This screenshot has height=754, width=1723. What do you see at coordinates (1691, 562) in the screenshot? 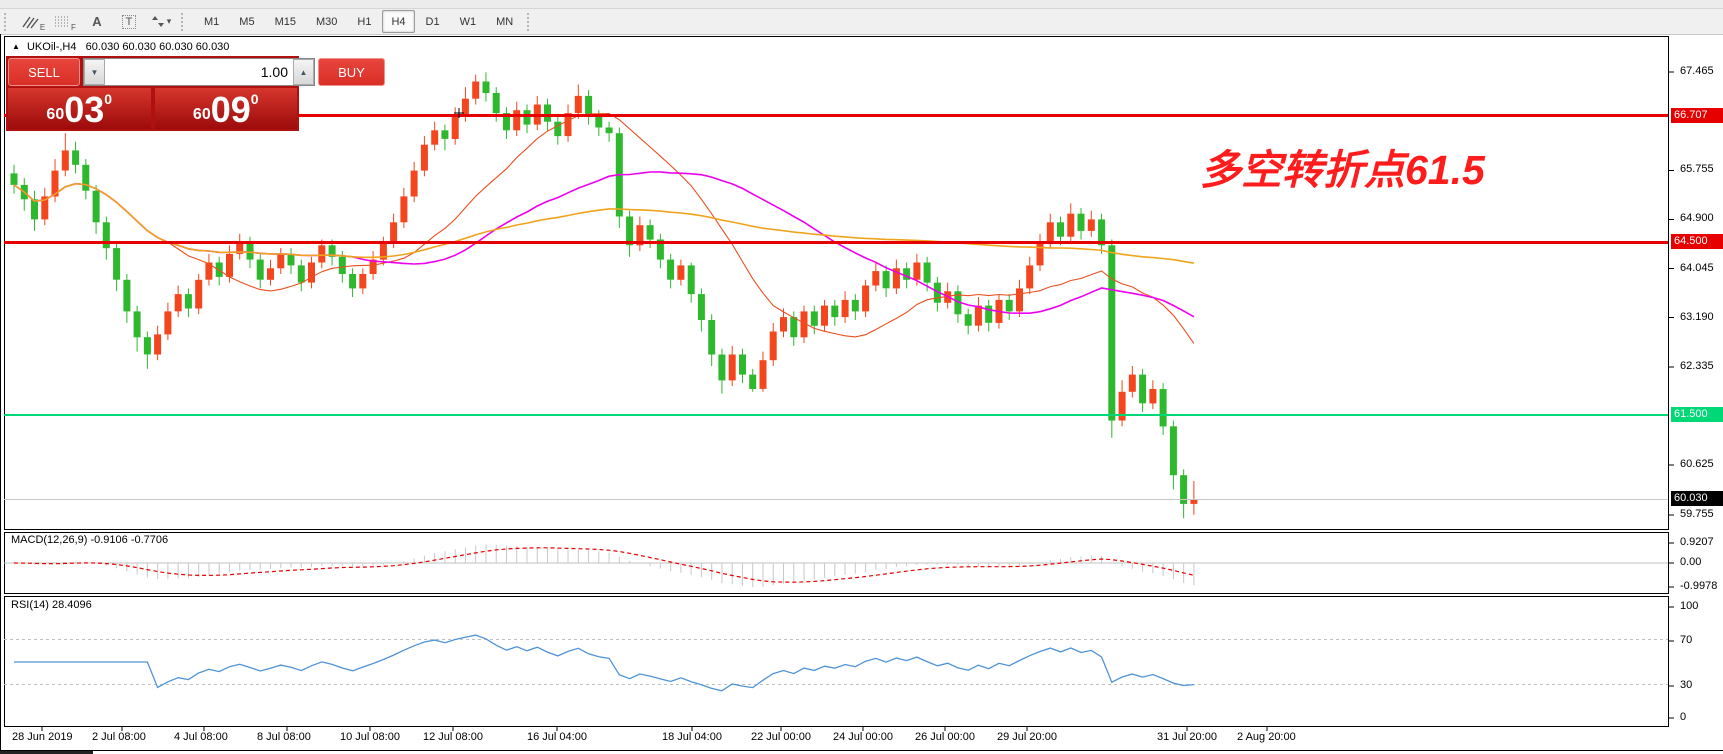
I see `macd-tick-label: 0.00` at bounding box center [1691, 562].